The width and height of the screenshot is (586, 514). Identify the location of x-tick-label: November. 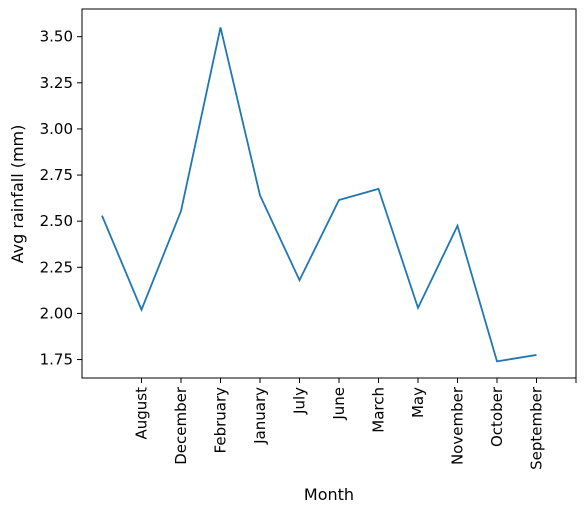
(458, 425).